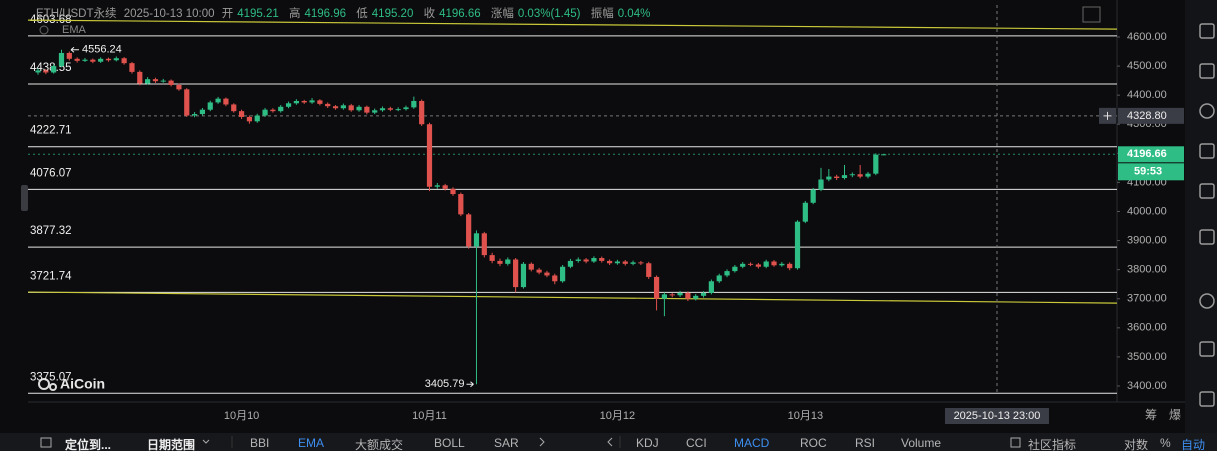  I want to click on chevron-left, so click(610, 442).